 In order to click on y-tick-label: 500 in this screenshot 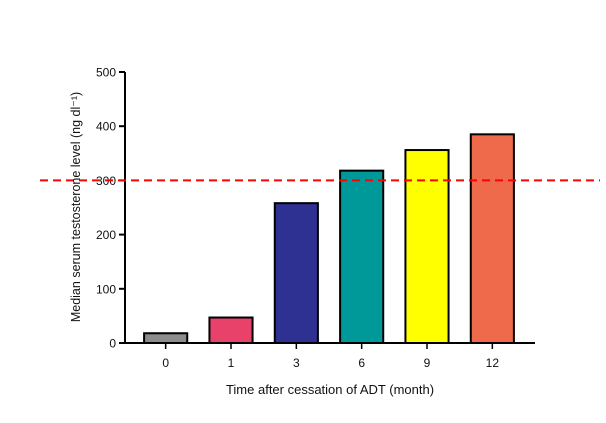, I will do `click(106, 73)`.